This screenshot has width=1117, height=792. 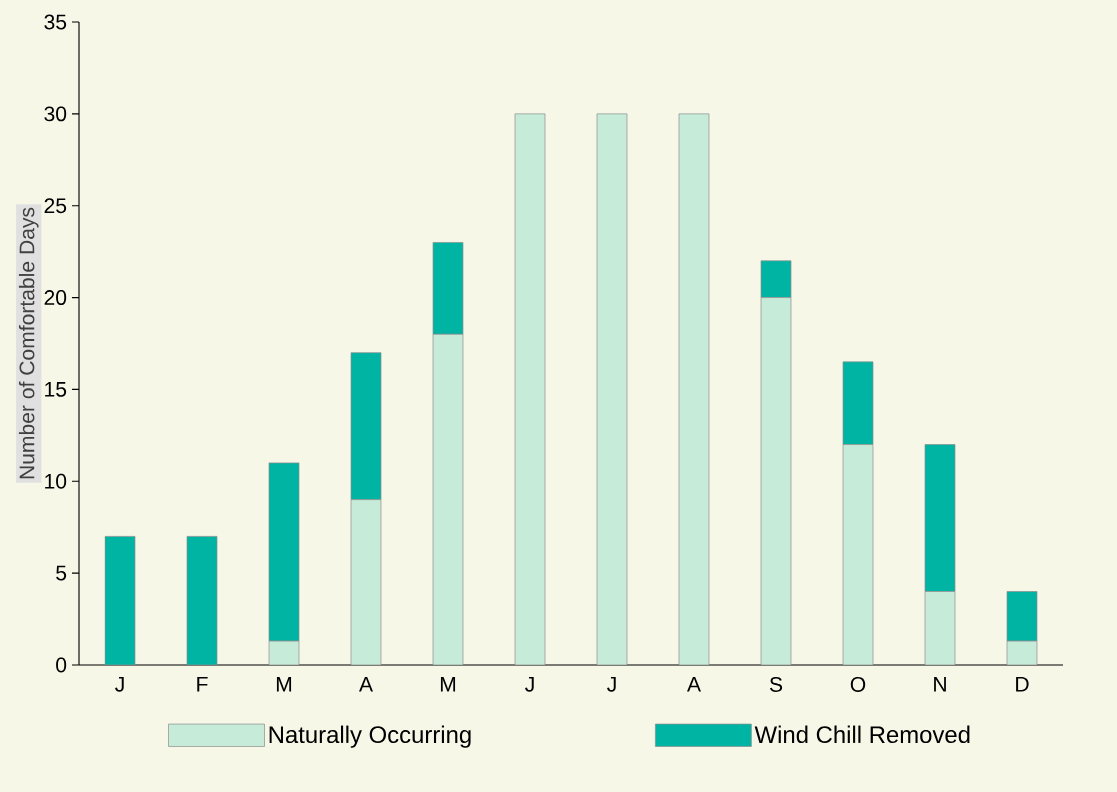 I want to click on y-tick-label: 5, so click(x=61, y=573).